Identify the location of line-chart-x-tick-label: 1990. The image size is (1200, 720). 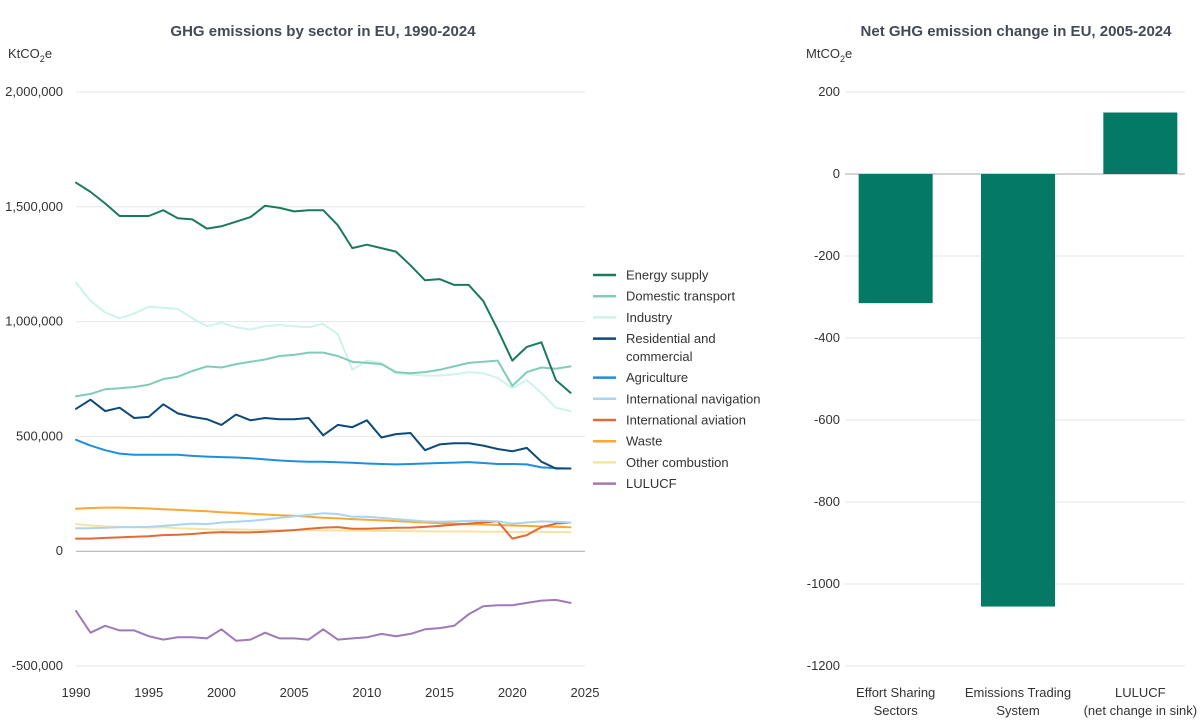
(76, 692).